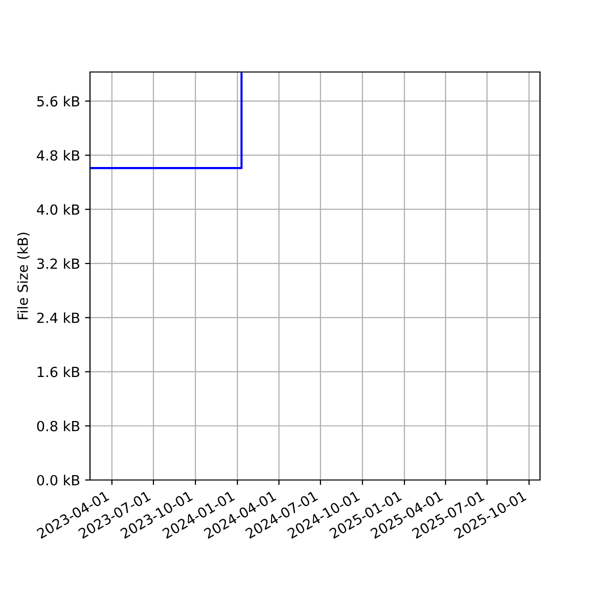  What do you see at coordinates (58, 209) in the screenshot?
I see `y-tick-label: 4.0 kB` at bounding box center [58, 209].